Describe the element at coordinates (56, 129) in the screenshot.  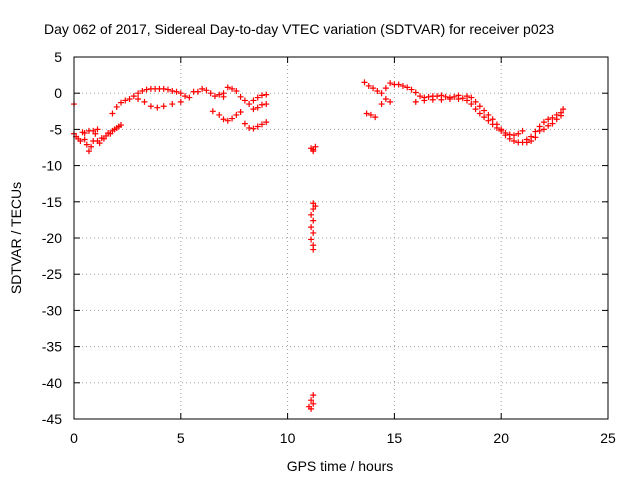
I see `y-tick-label: -5` at that location.